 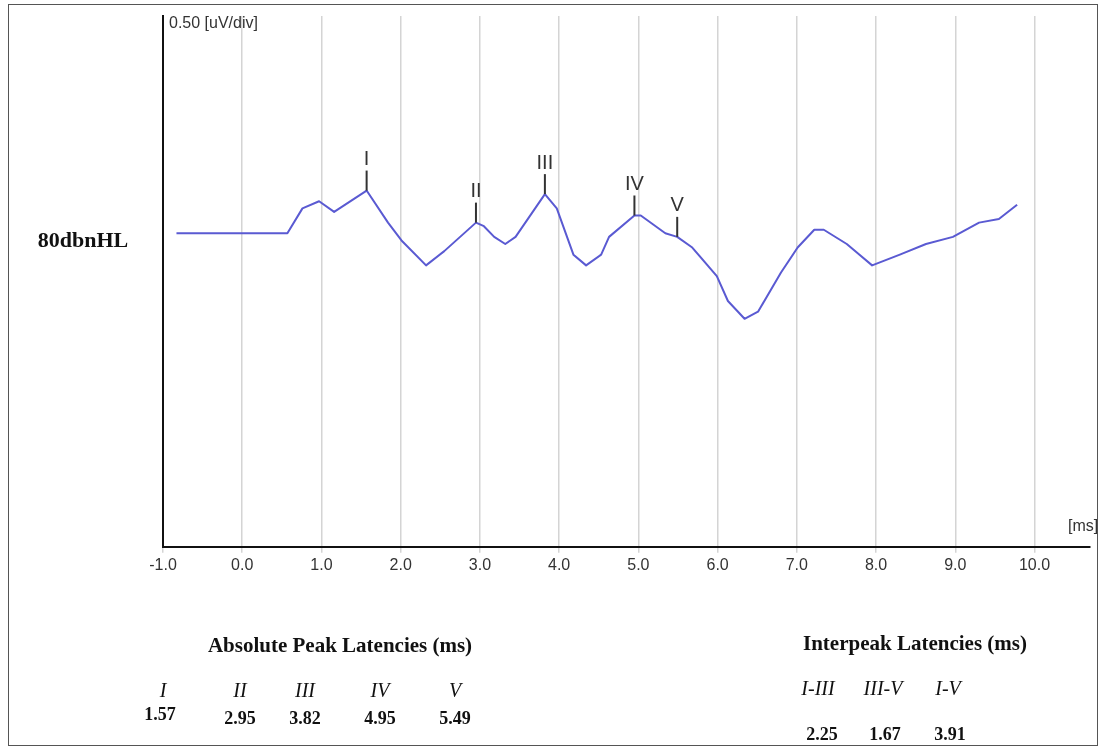 What do you see at coordinates (797, 564) in the screenshot?
I see `x-tick-label: 7.0` at bounding box center [797, 564].